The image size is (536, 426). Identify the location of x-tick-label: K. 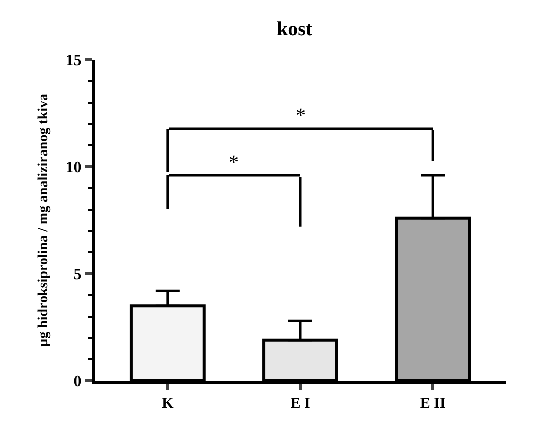
(168, 404).